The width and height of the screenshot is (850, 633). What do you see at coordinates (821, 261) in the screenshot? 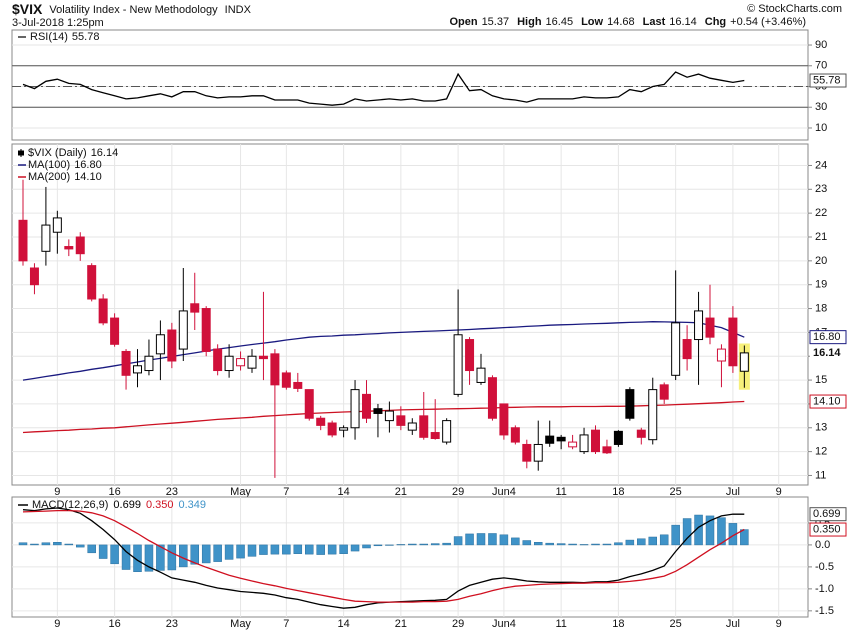
I see `y-tick-label: 20` at bounding box center [821, 261].